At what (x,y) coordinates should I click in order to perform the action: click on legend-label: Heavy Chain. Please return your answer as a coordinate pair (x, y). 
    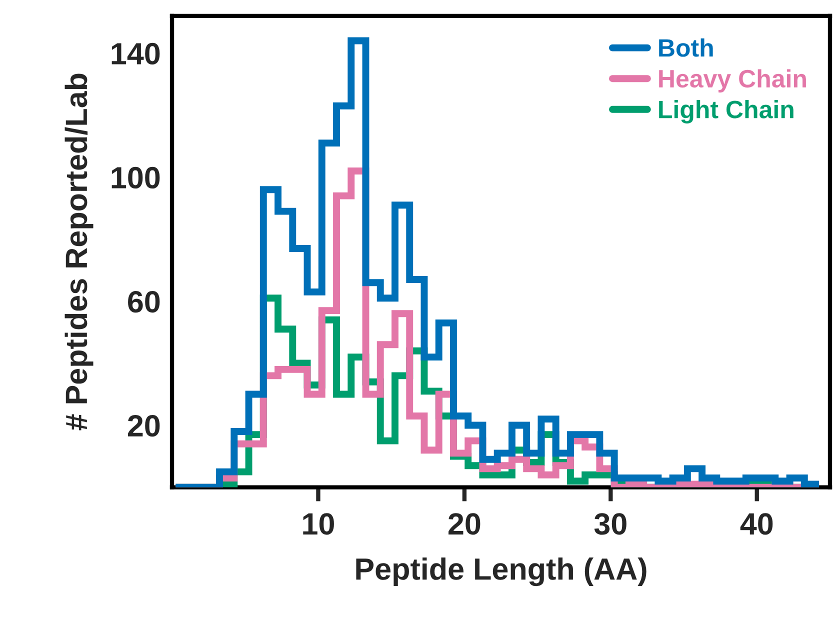
    Looking at the image, I should click on (732, 81).